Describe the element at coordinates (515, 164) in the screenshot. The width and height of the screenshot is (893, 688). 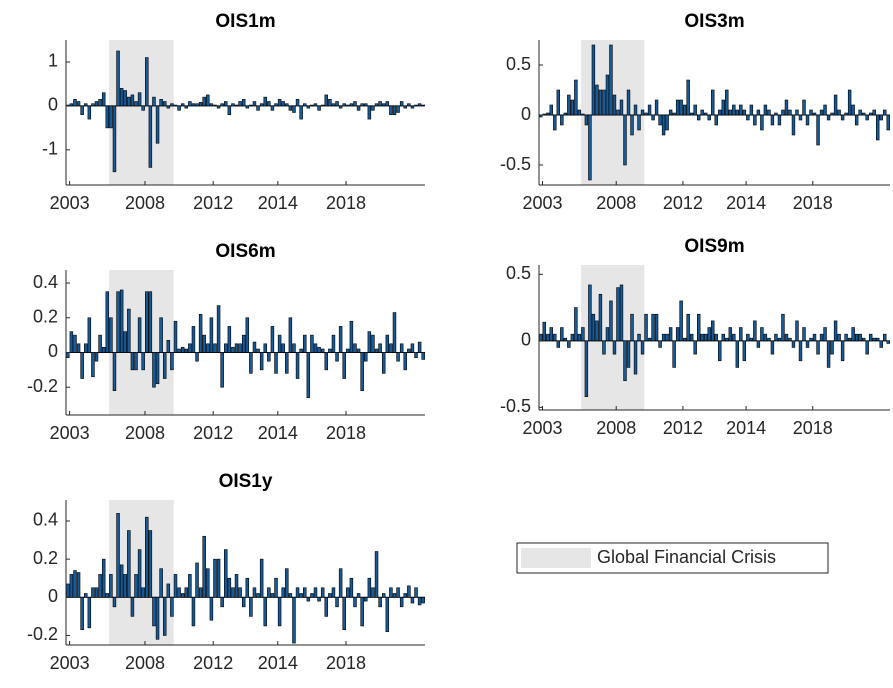
I see `y-tick-label: -0.5` at that location.